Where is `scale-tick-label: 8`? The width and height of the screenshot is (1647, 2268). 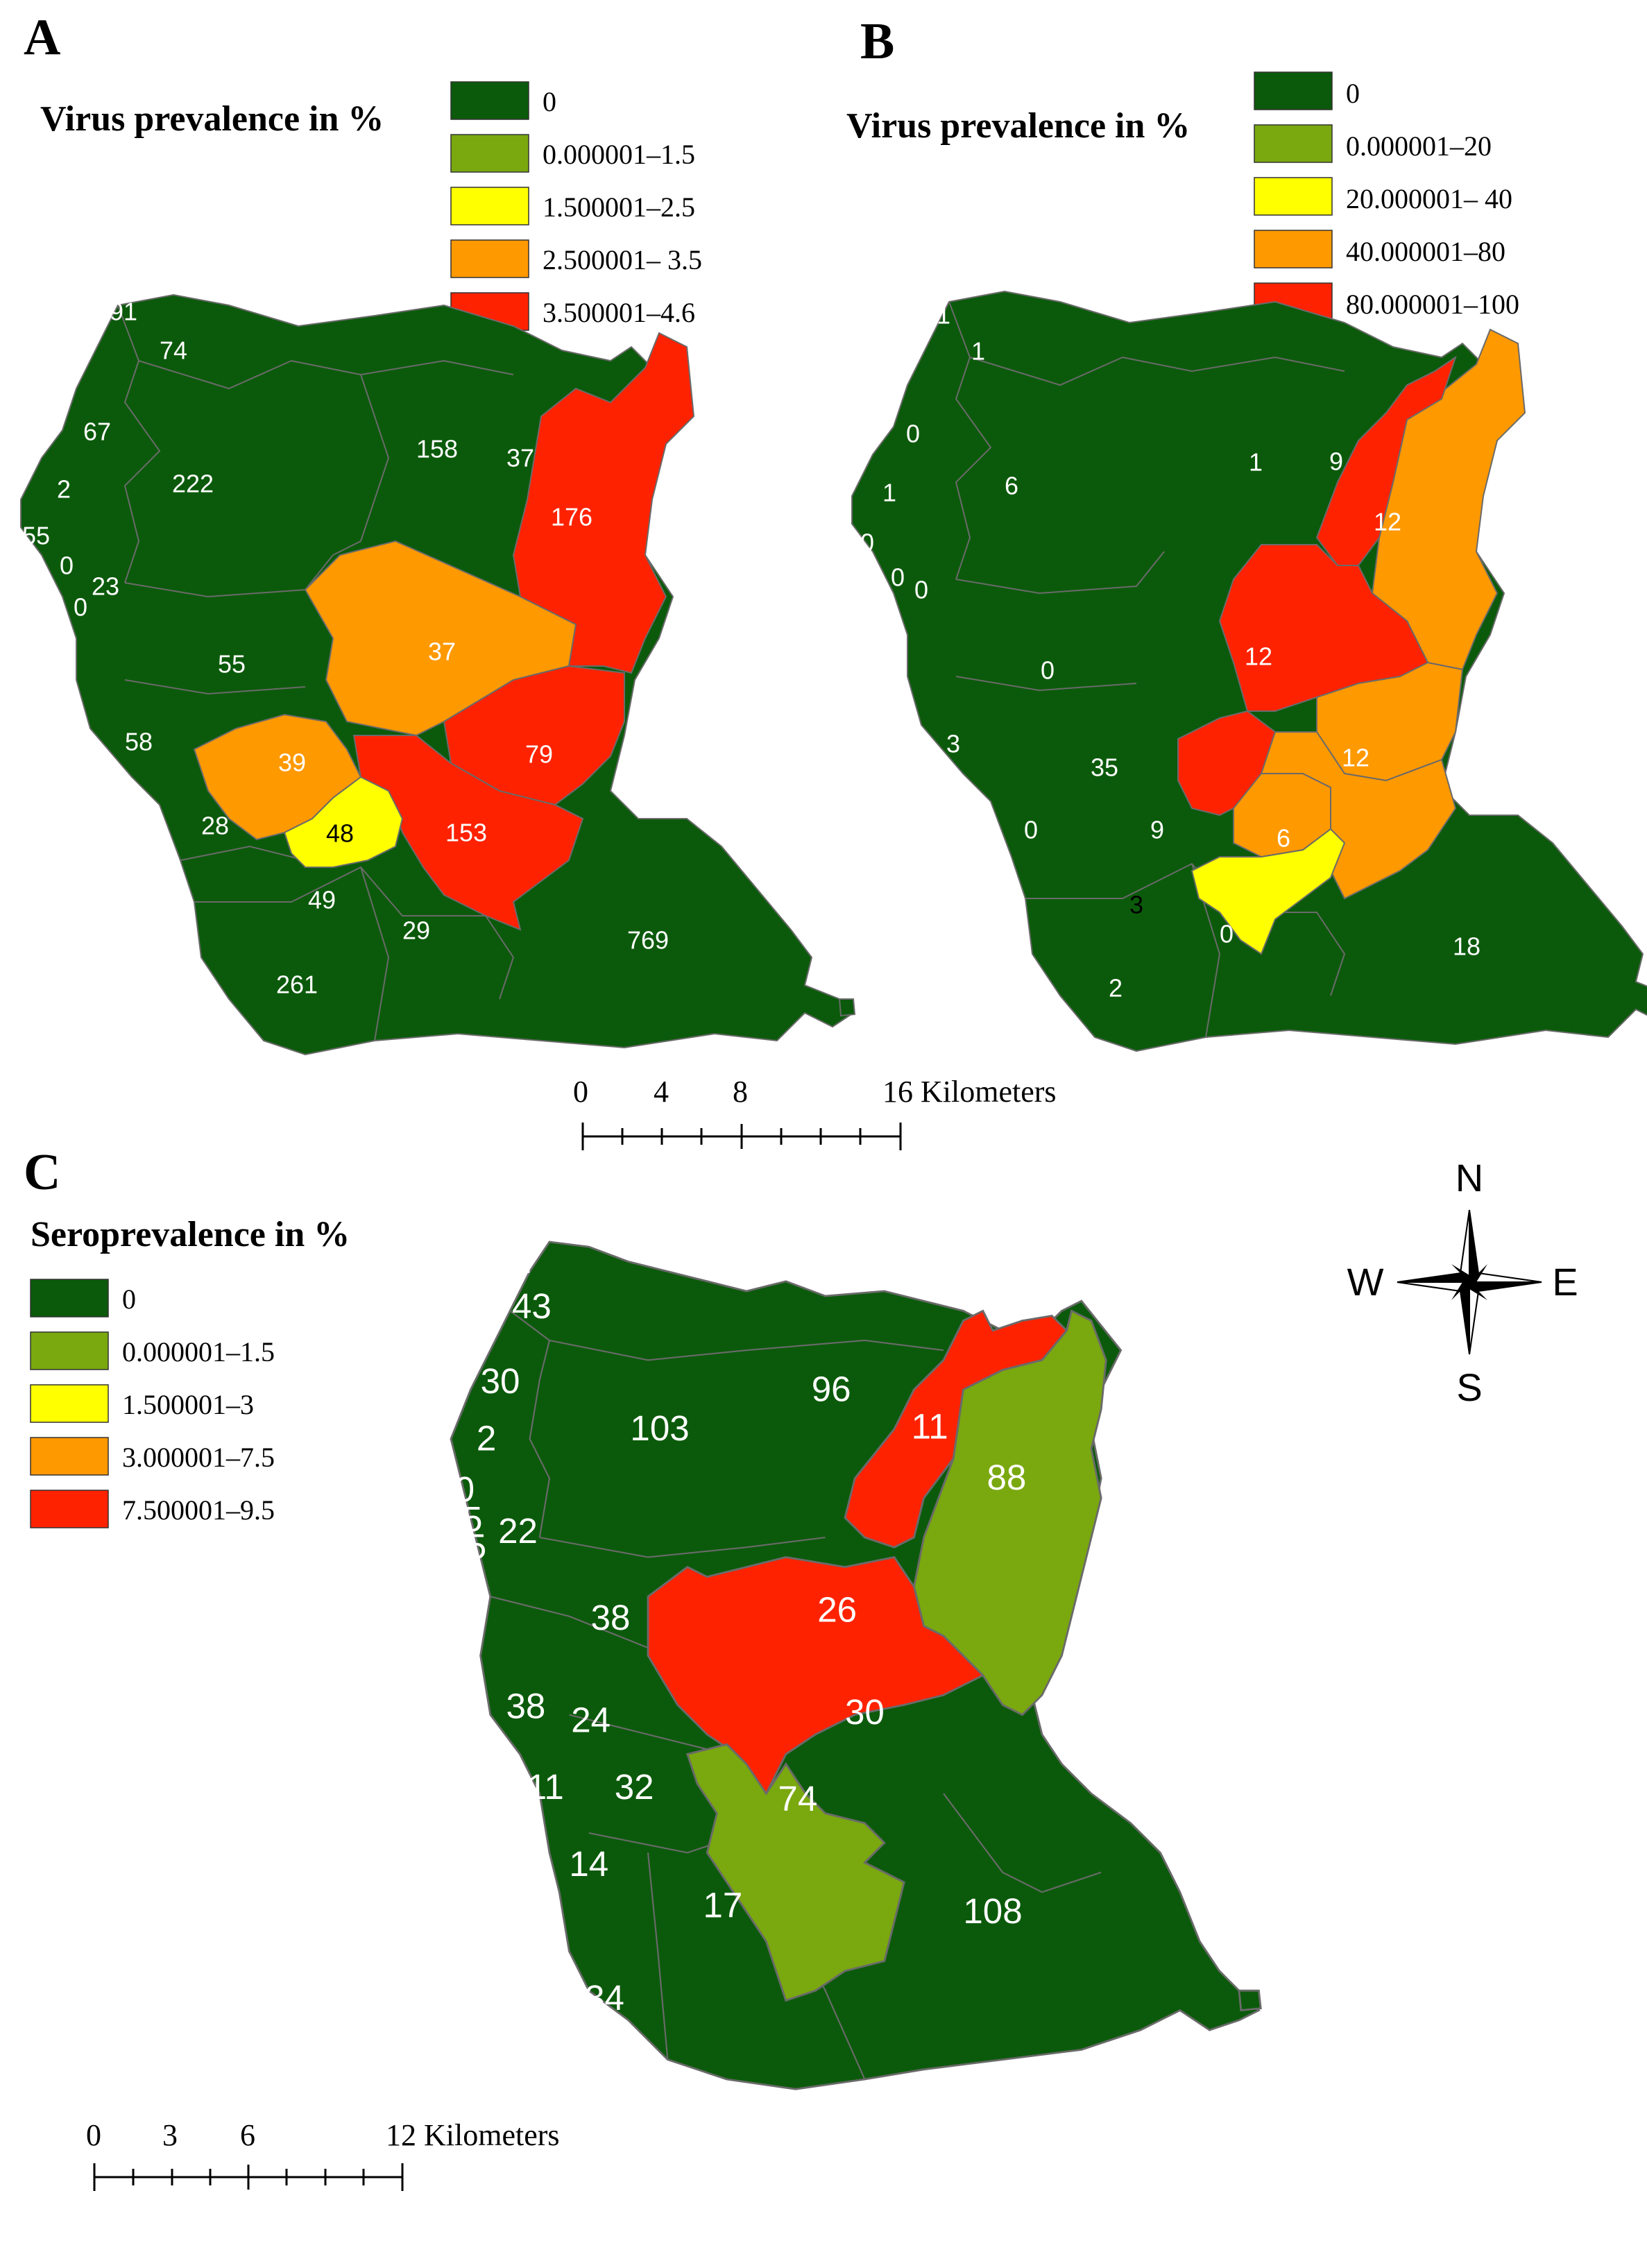 scale-tick-label: 8 is located at coordinates (740, 1092).